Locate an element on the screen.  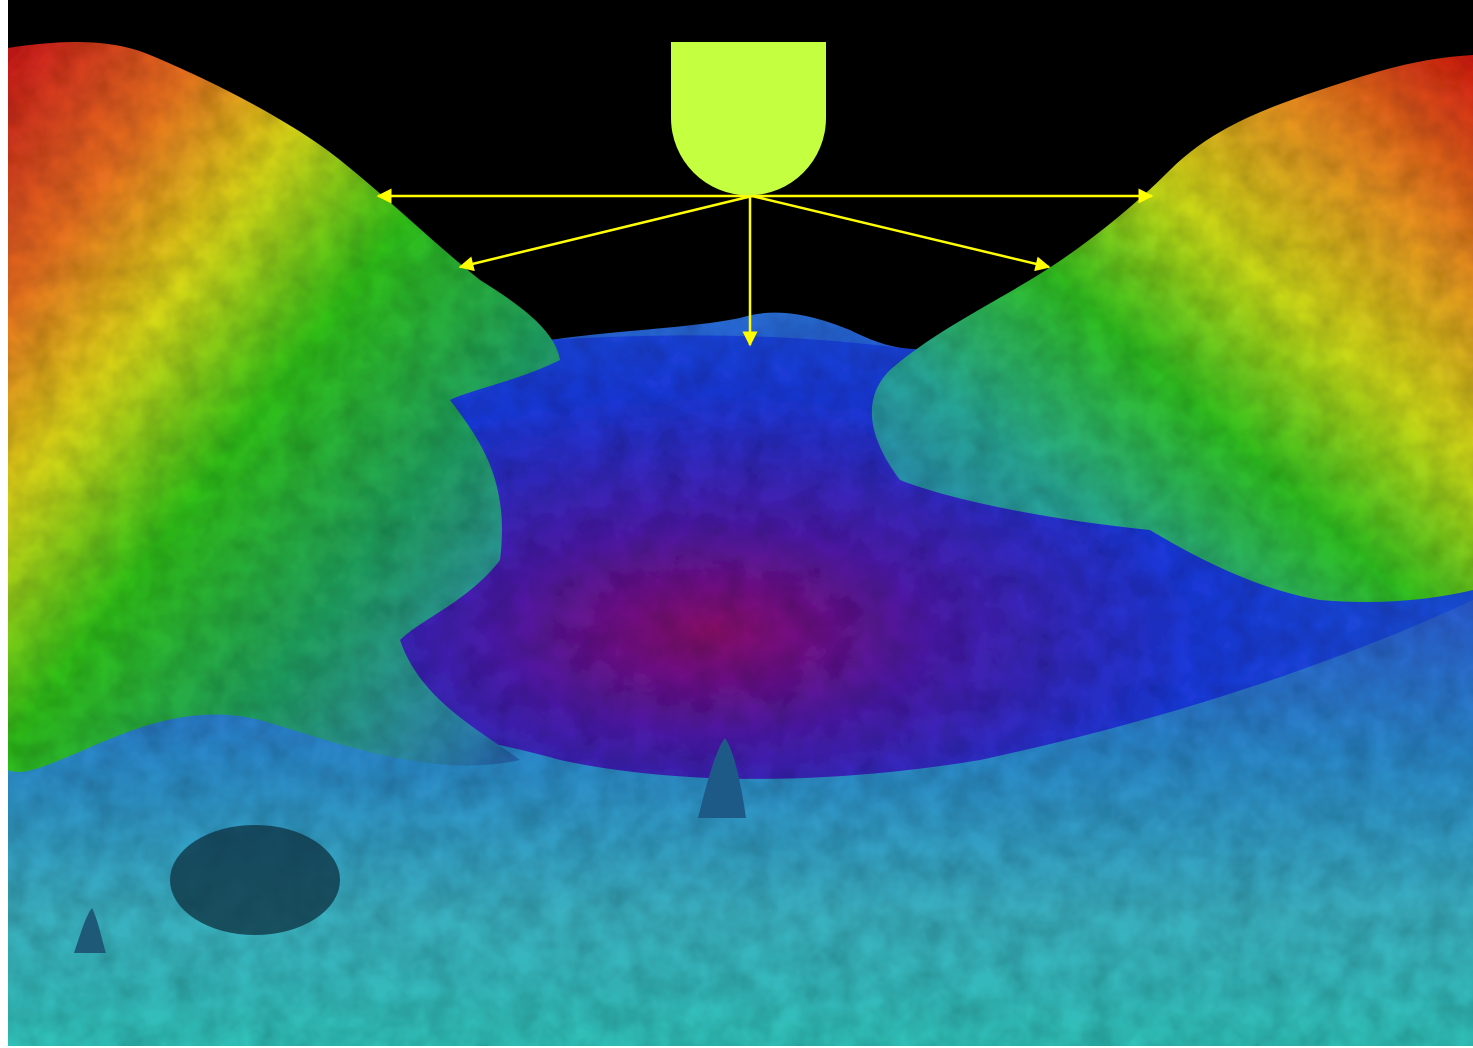
image-frame-bottom is located at coordinates (736, 1047).